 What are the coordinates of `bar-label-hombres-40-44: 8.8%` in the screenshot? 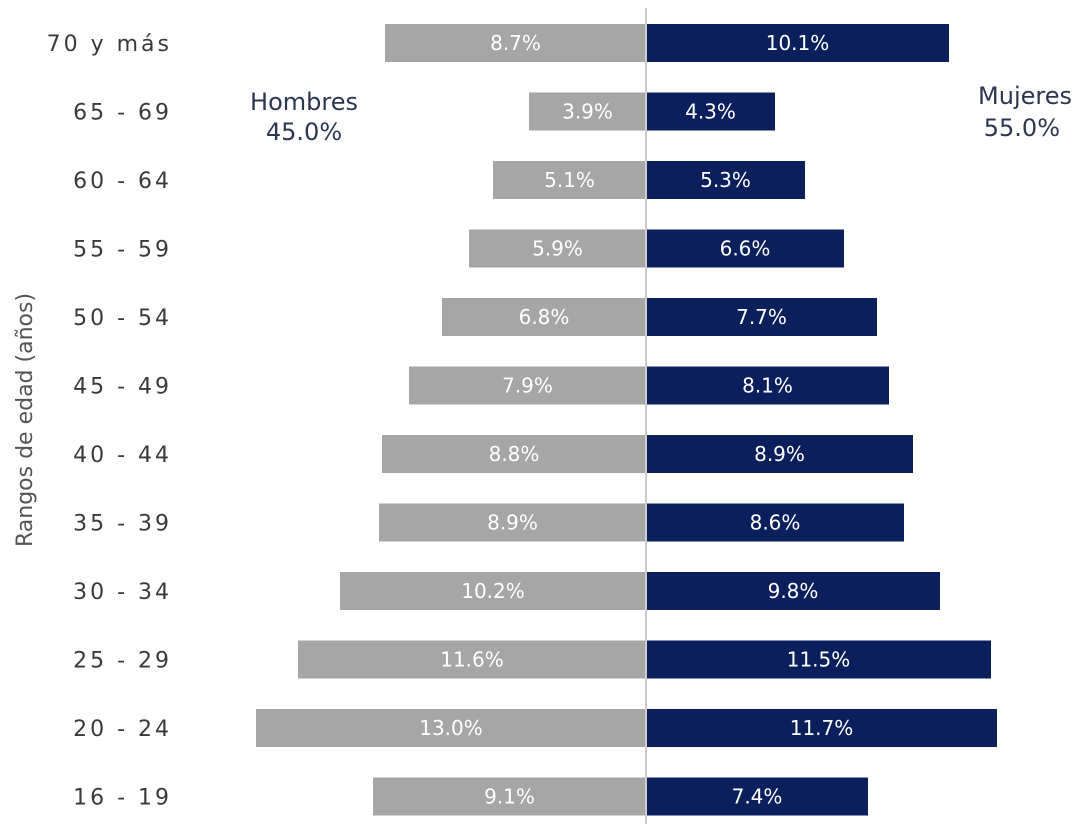 It's located at (514, 454).